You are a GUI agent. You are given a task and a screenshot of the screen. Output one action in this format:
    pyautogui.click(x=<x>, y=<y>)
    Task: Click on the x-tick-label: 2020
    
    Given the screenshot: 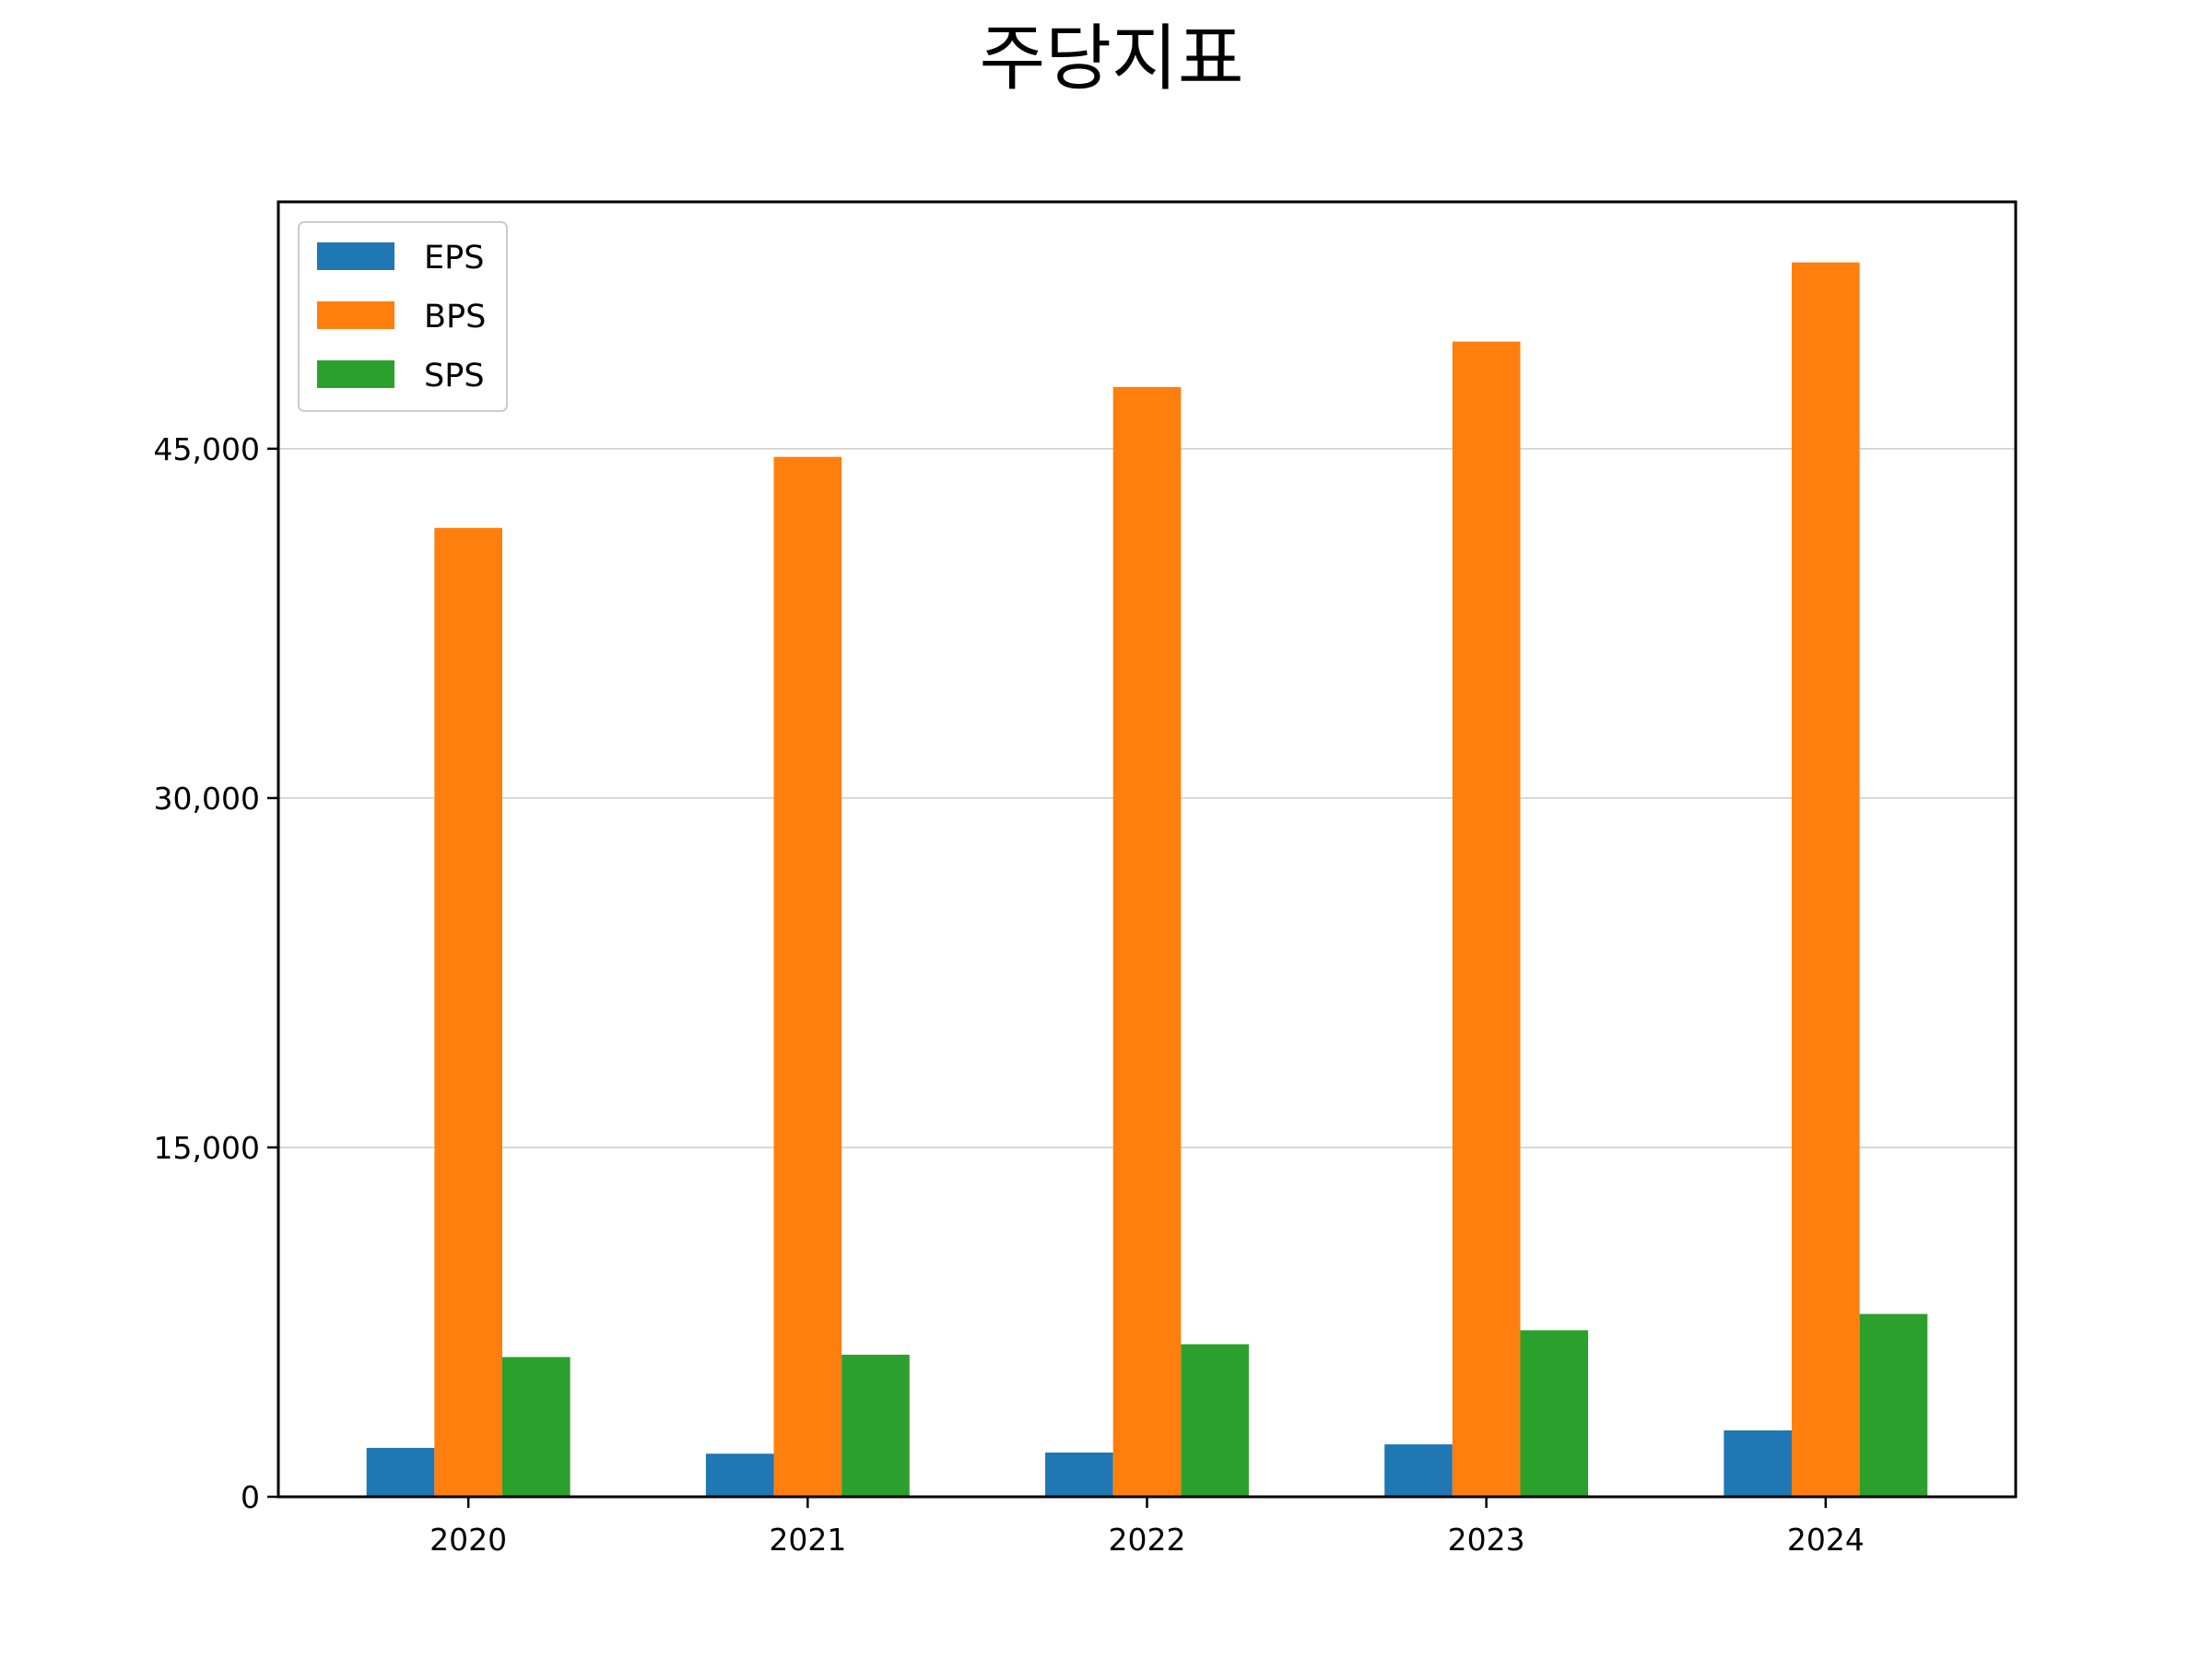 What is the action you would take?
    pyautogui.click(x=468, y=1540)
    